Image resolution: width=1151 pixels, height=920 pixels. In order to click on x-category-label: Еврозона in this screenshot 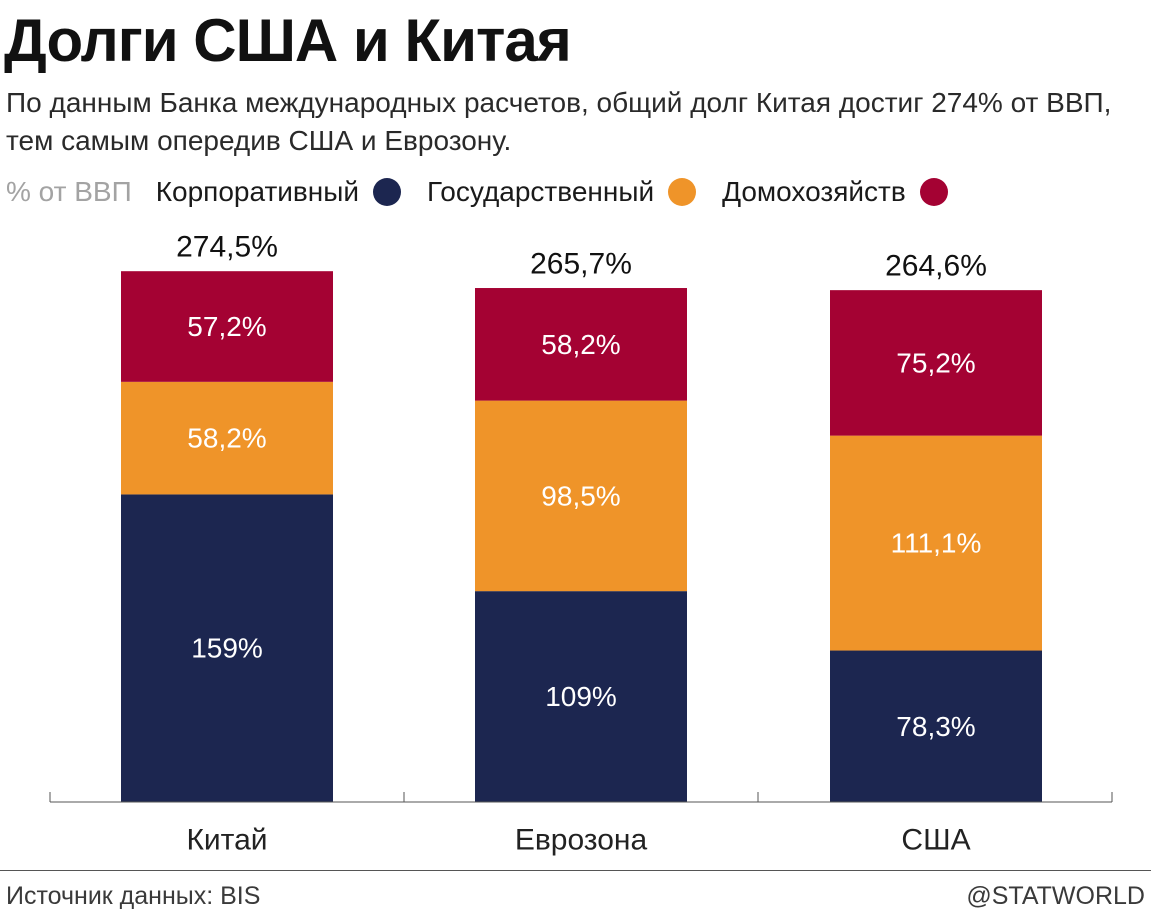, I will do `click(581, 840)`.